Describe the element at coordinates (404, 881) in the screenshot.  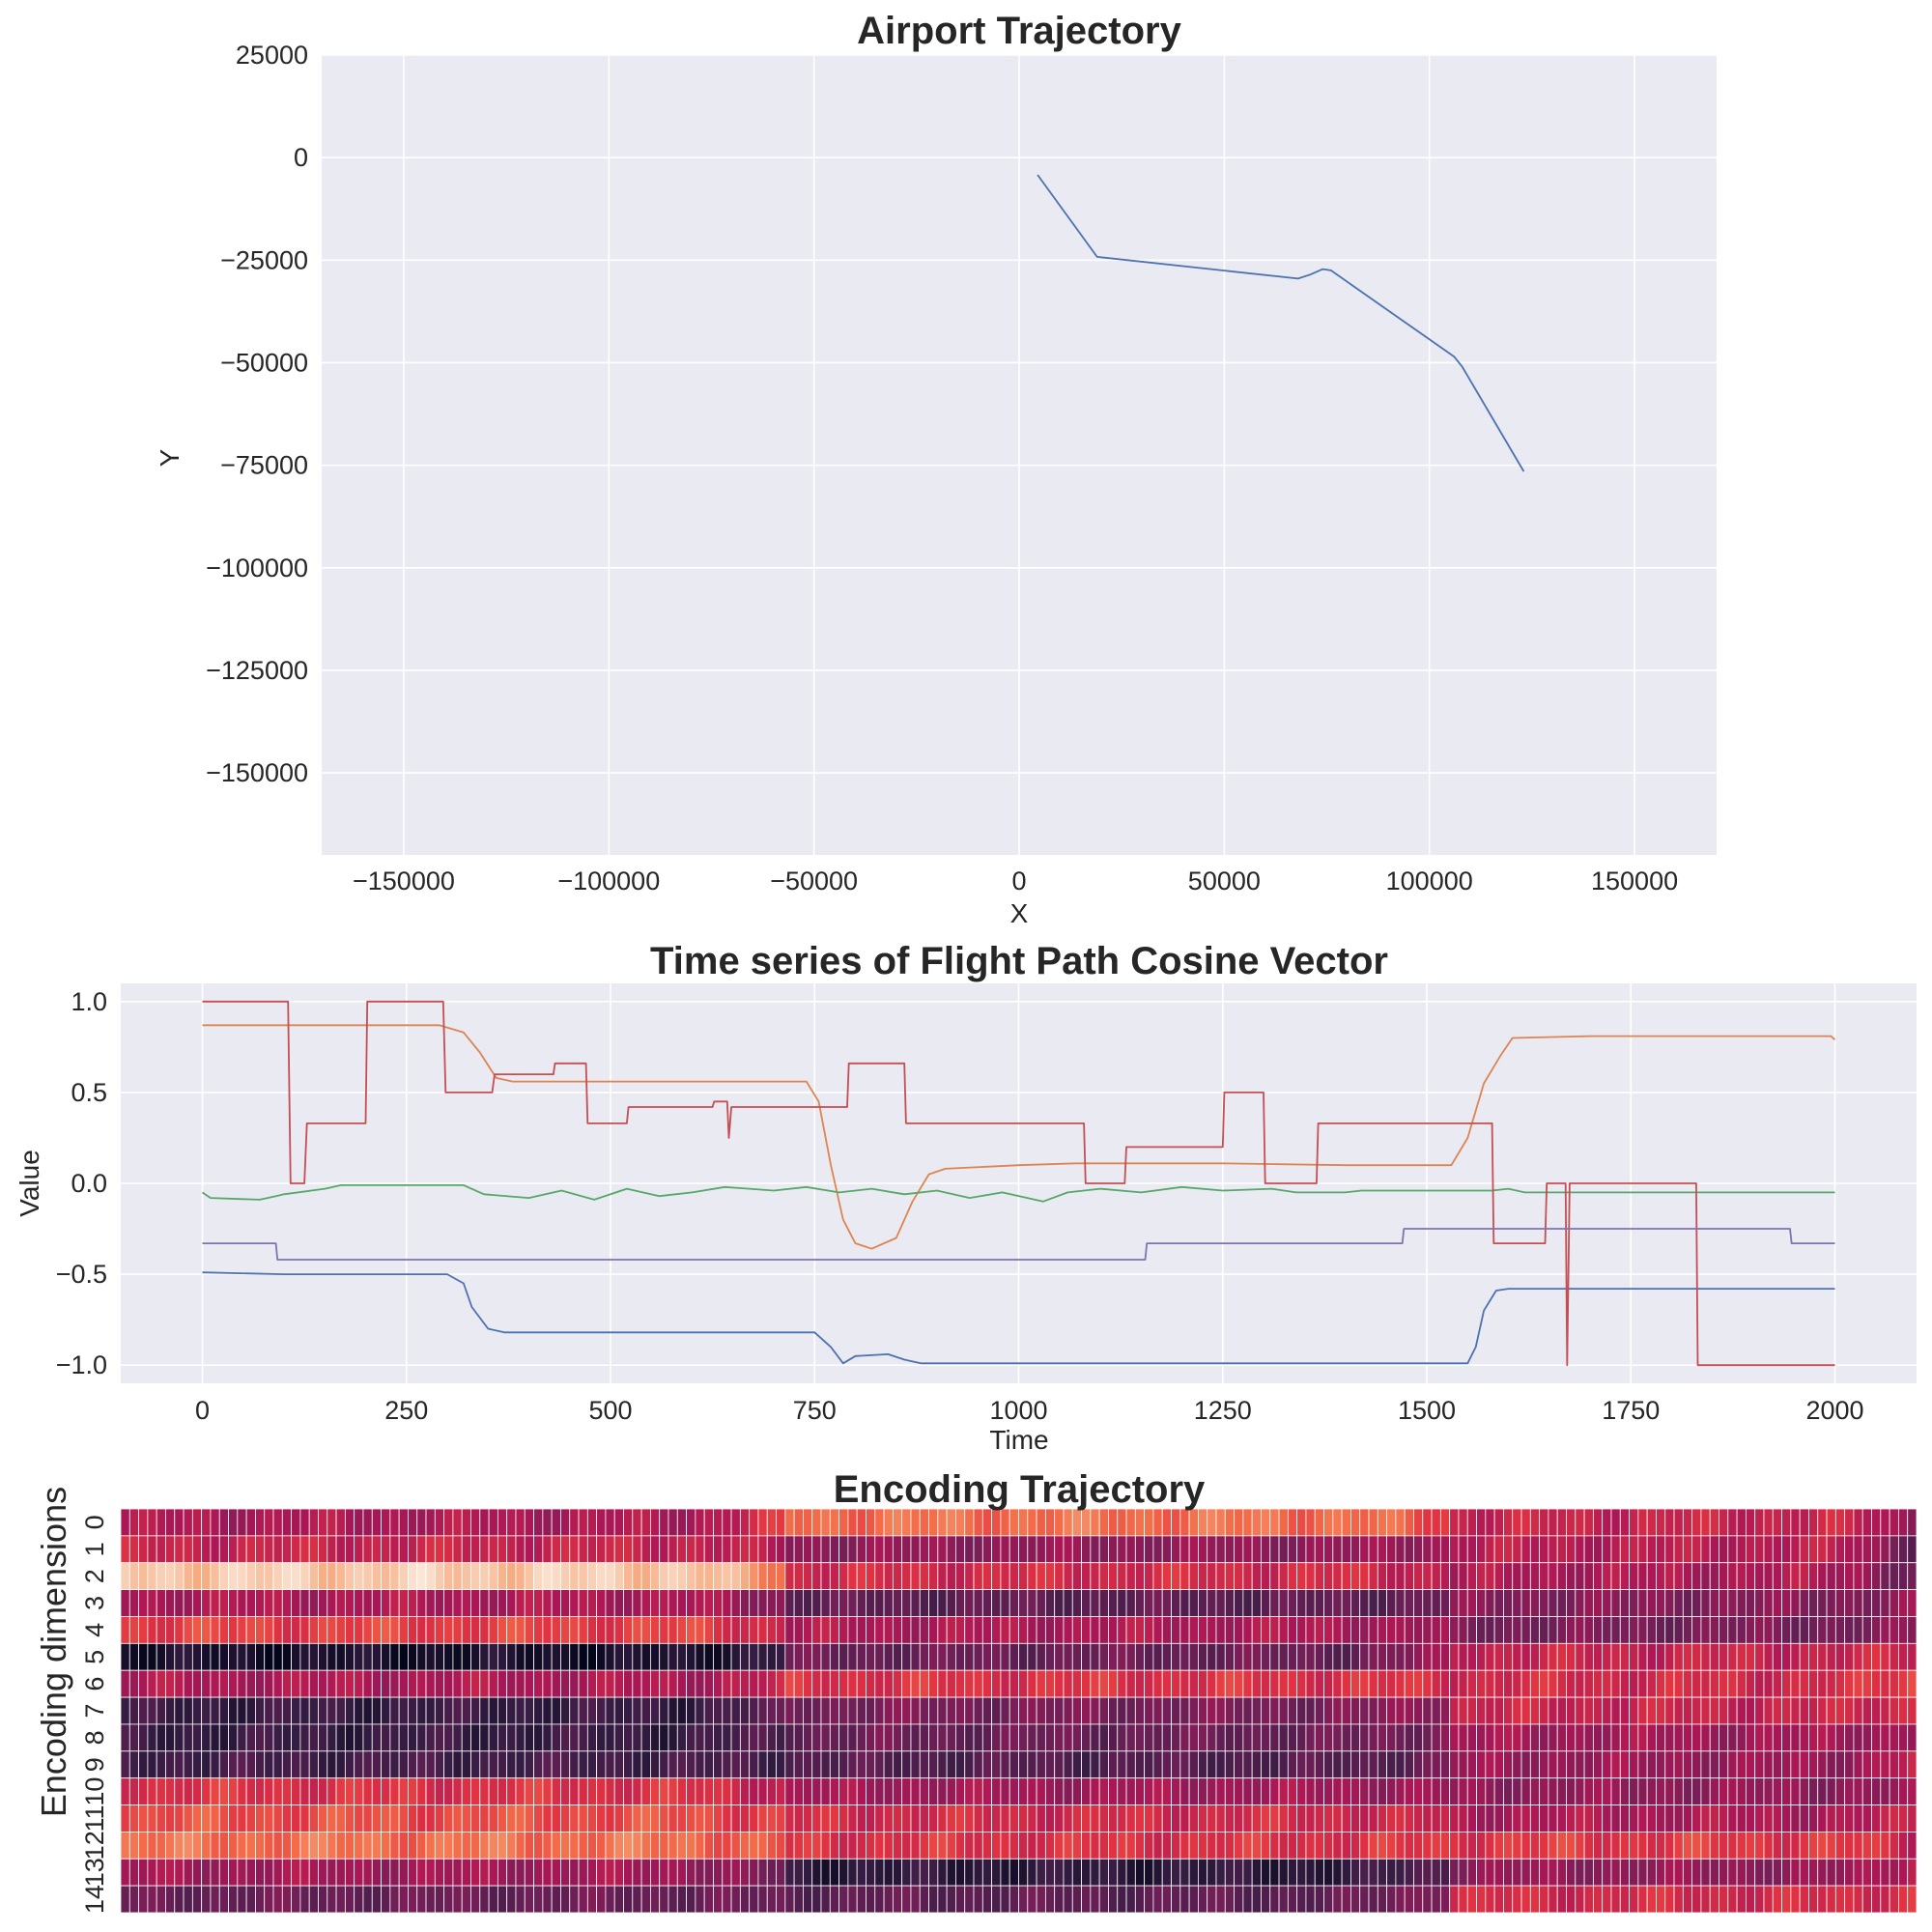
I see `x-tick-label: −150000` at that location.